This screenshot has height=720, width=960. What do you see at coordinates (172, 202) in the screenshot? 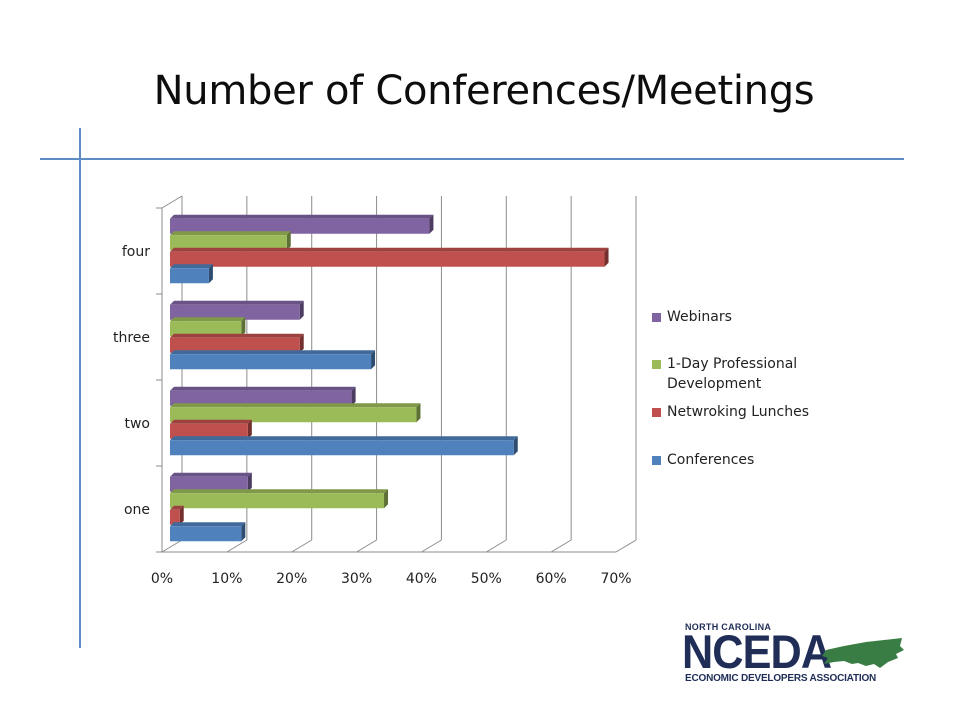
I see `wall-top-edge` at bounding box center [172, 202].